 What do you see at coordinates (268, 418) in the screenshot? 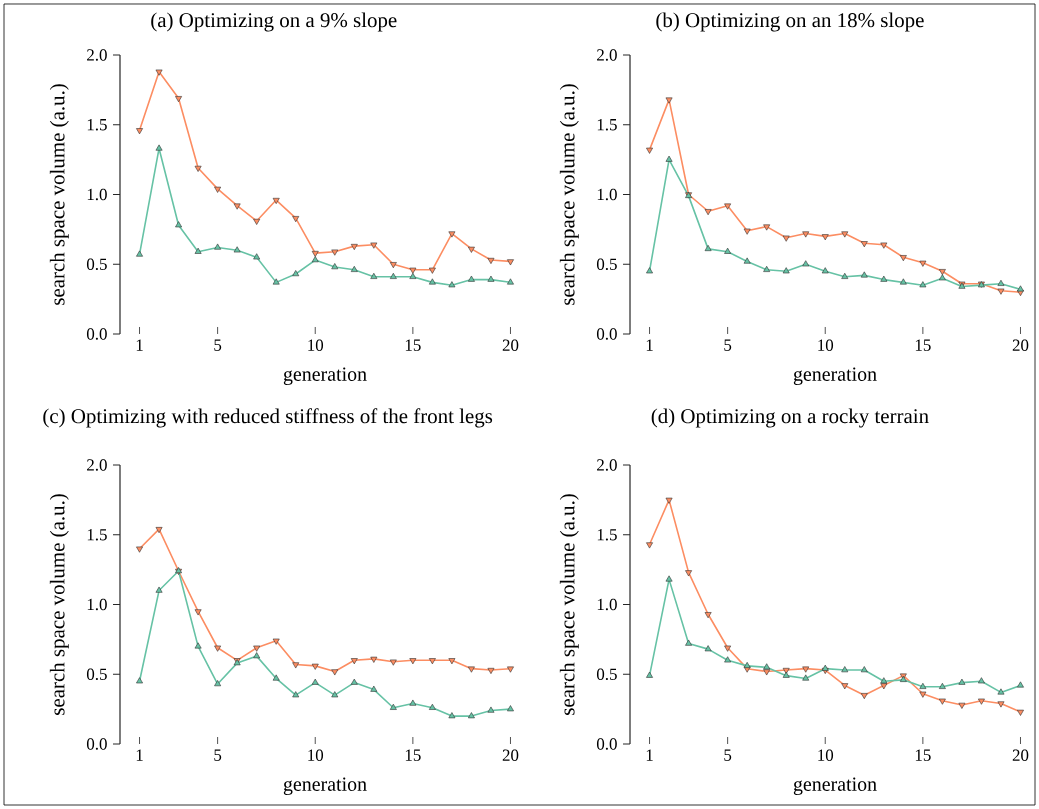
I see `chart-title: (c) Optimizing with reduced stiffness of the front legs` at bounding box center [268, 418].